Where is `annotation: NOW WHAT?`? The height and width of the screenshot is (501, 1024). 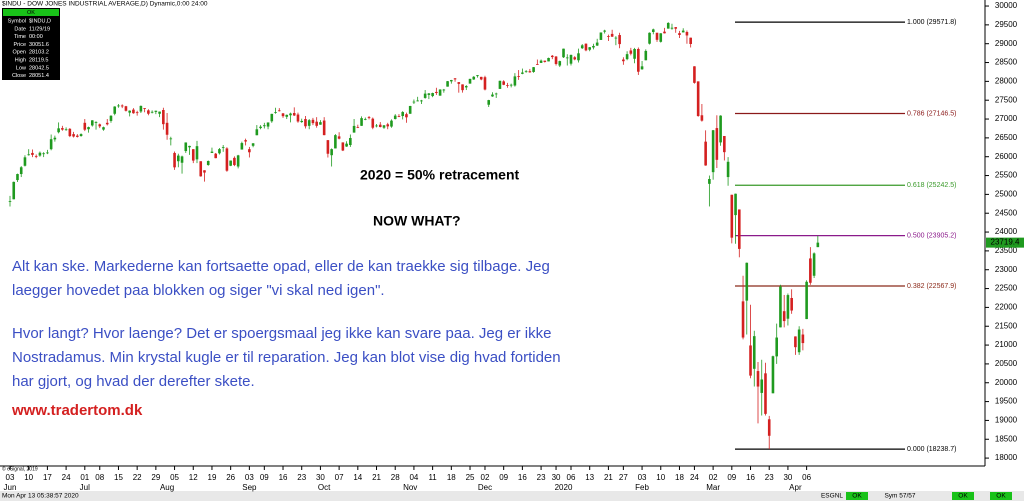 annotation: NOW WHAT? is located at coordinates (417, 221).